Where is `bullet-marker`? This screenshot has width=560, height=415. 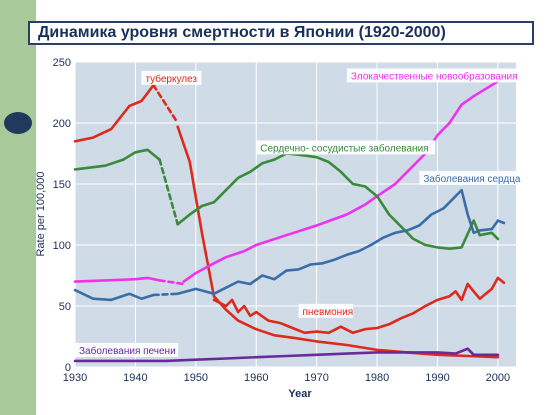 bullet-marker is located at coordinates (18, 123).